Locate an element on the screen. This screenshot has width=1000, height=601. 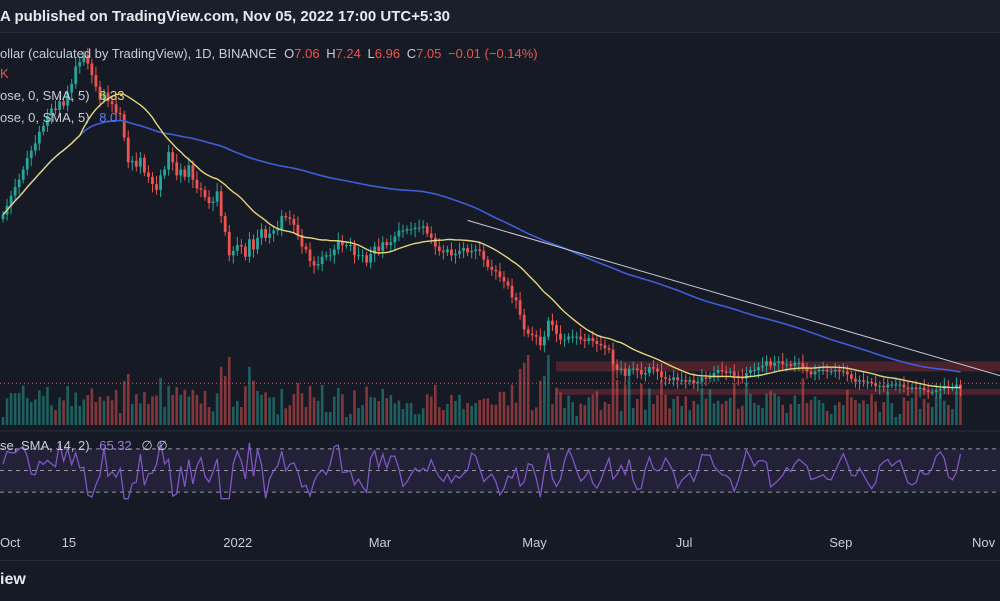
trendline is located at coordinates (733, 298).